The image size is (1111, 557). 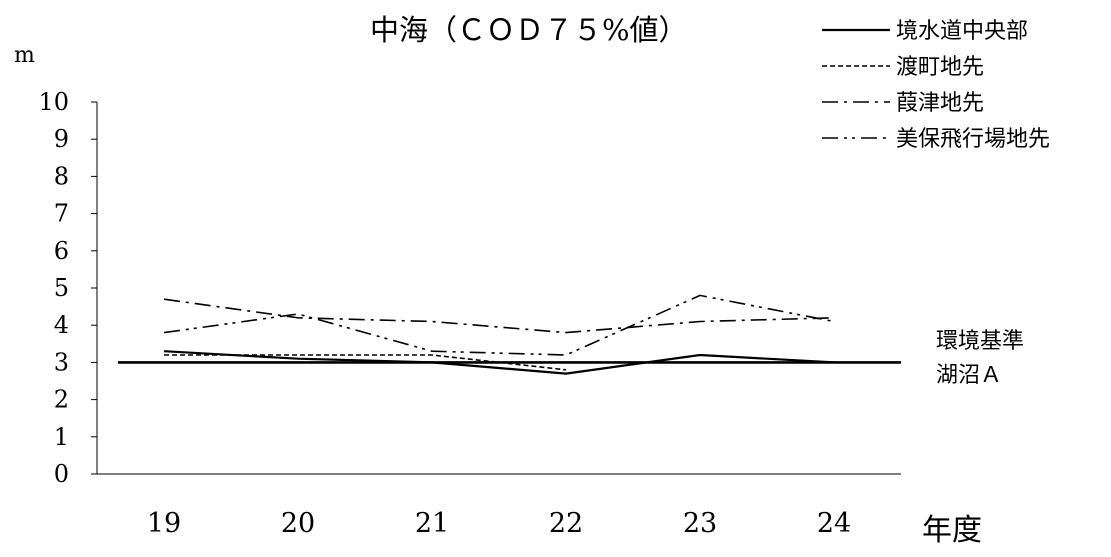 What do you see at coordinates (700, 523) in the screenshot?
I see `x-tick-label: 23` at bounding box center [700, 523].